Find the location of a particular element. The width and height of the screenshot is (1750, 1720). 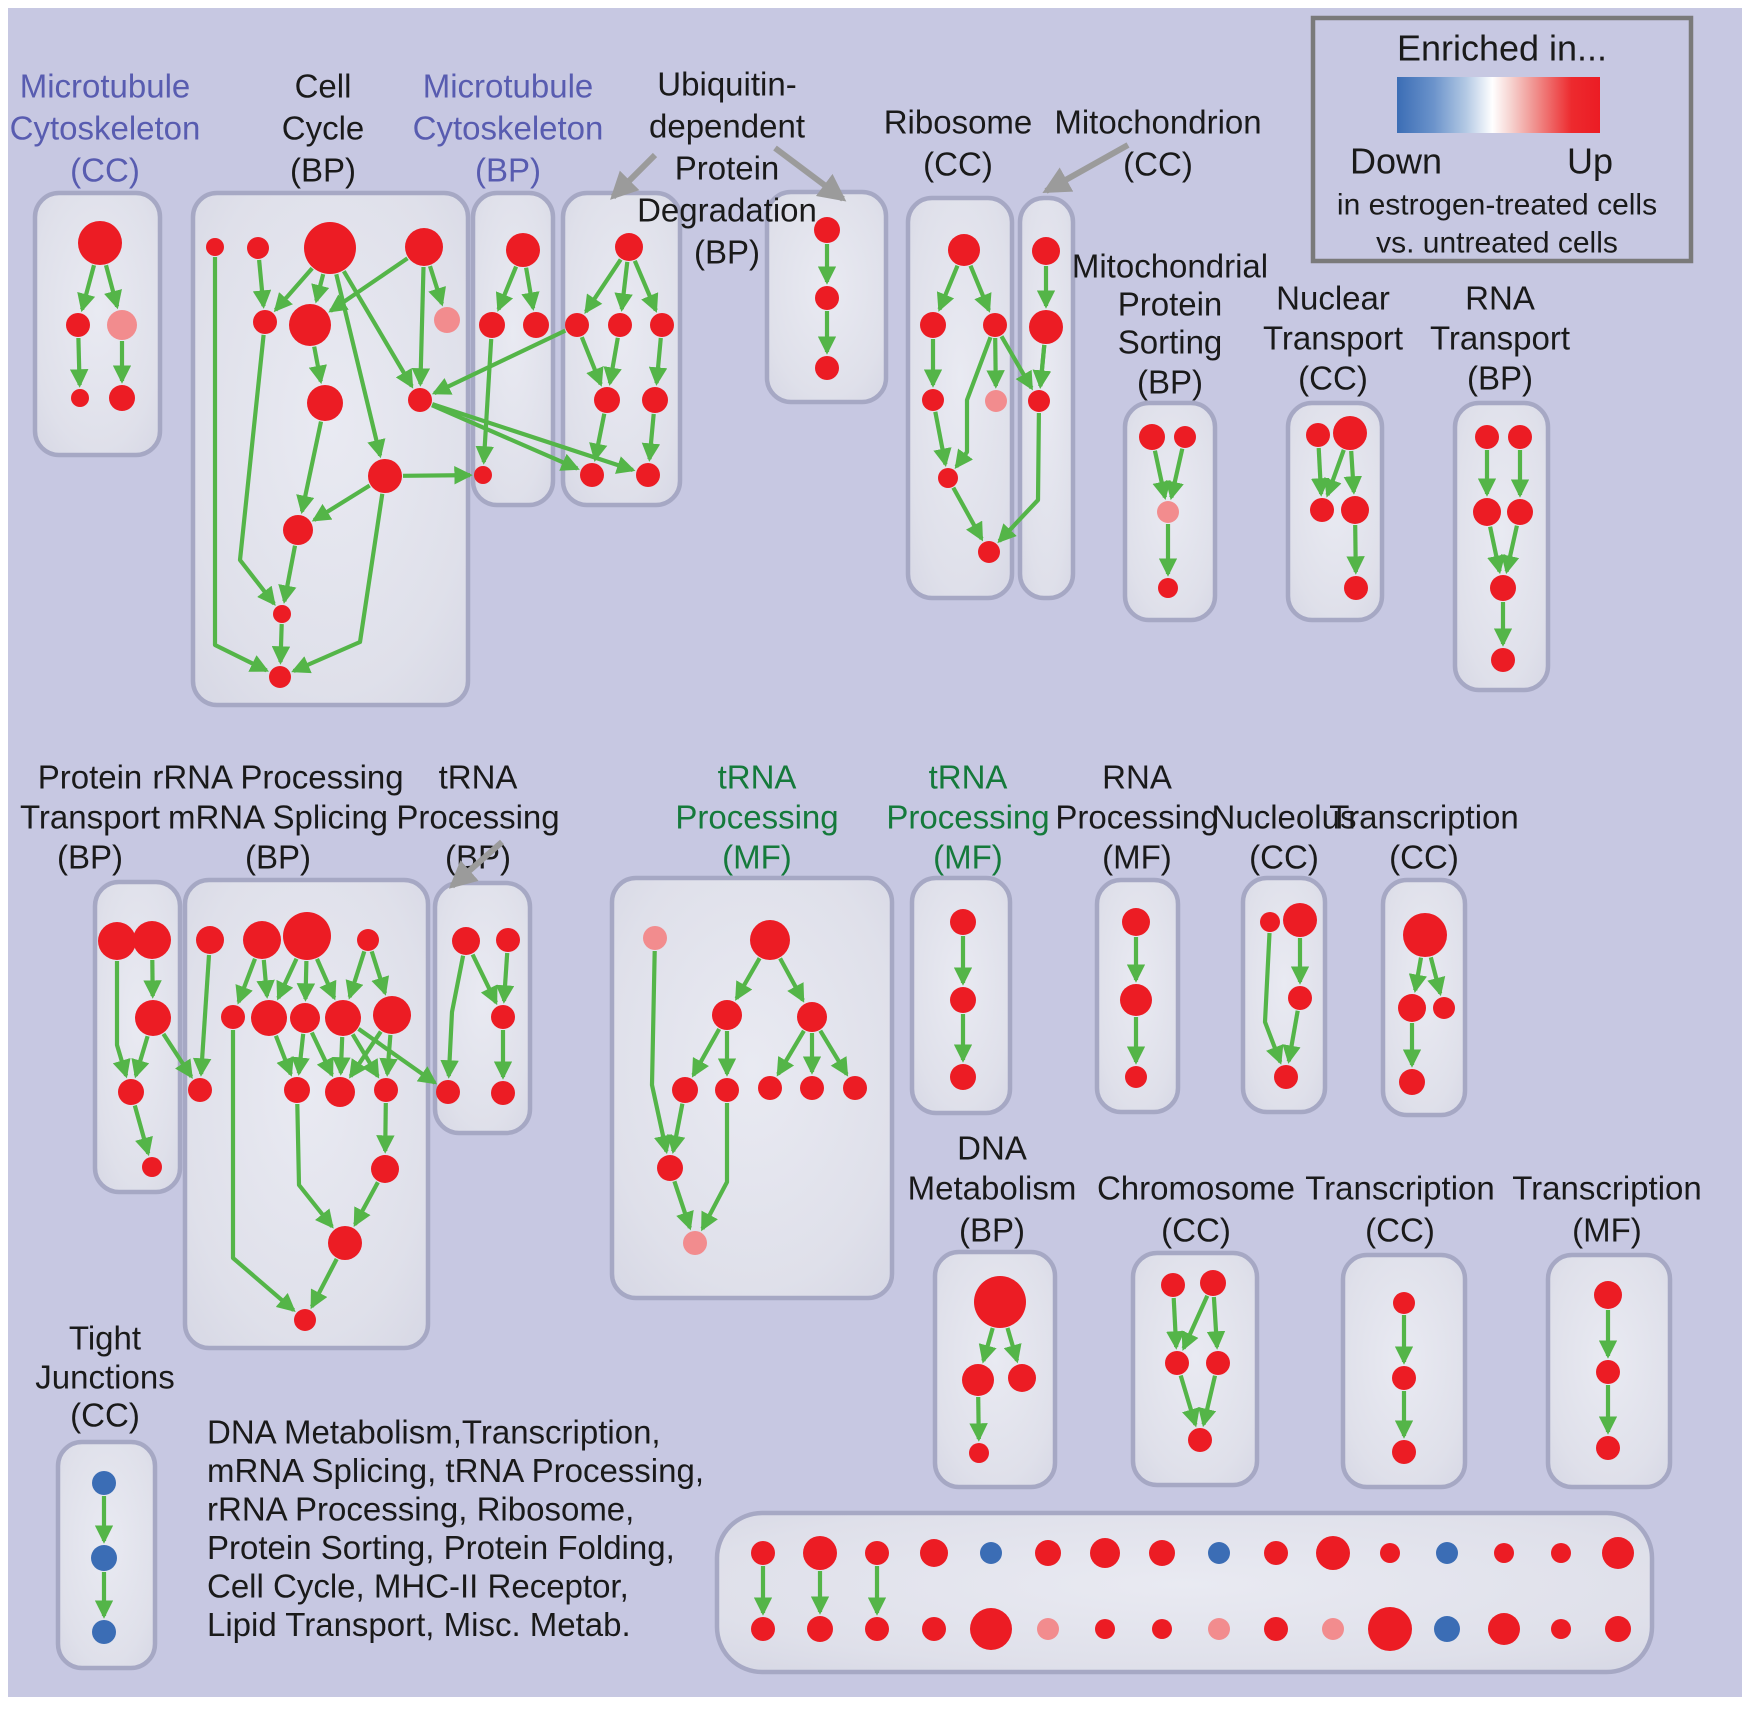

cluster-label-nuclear-transport: (CC) is located at coordinates (1333, 378).